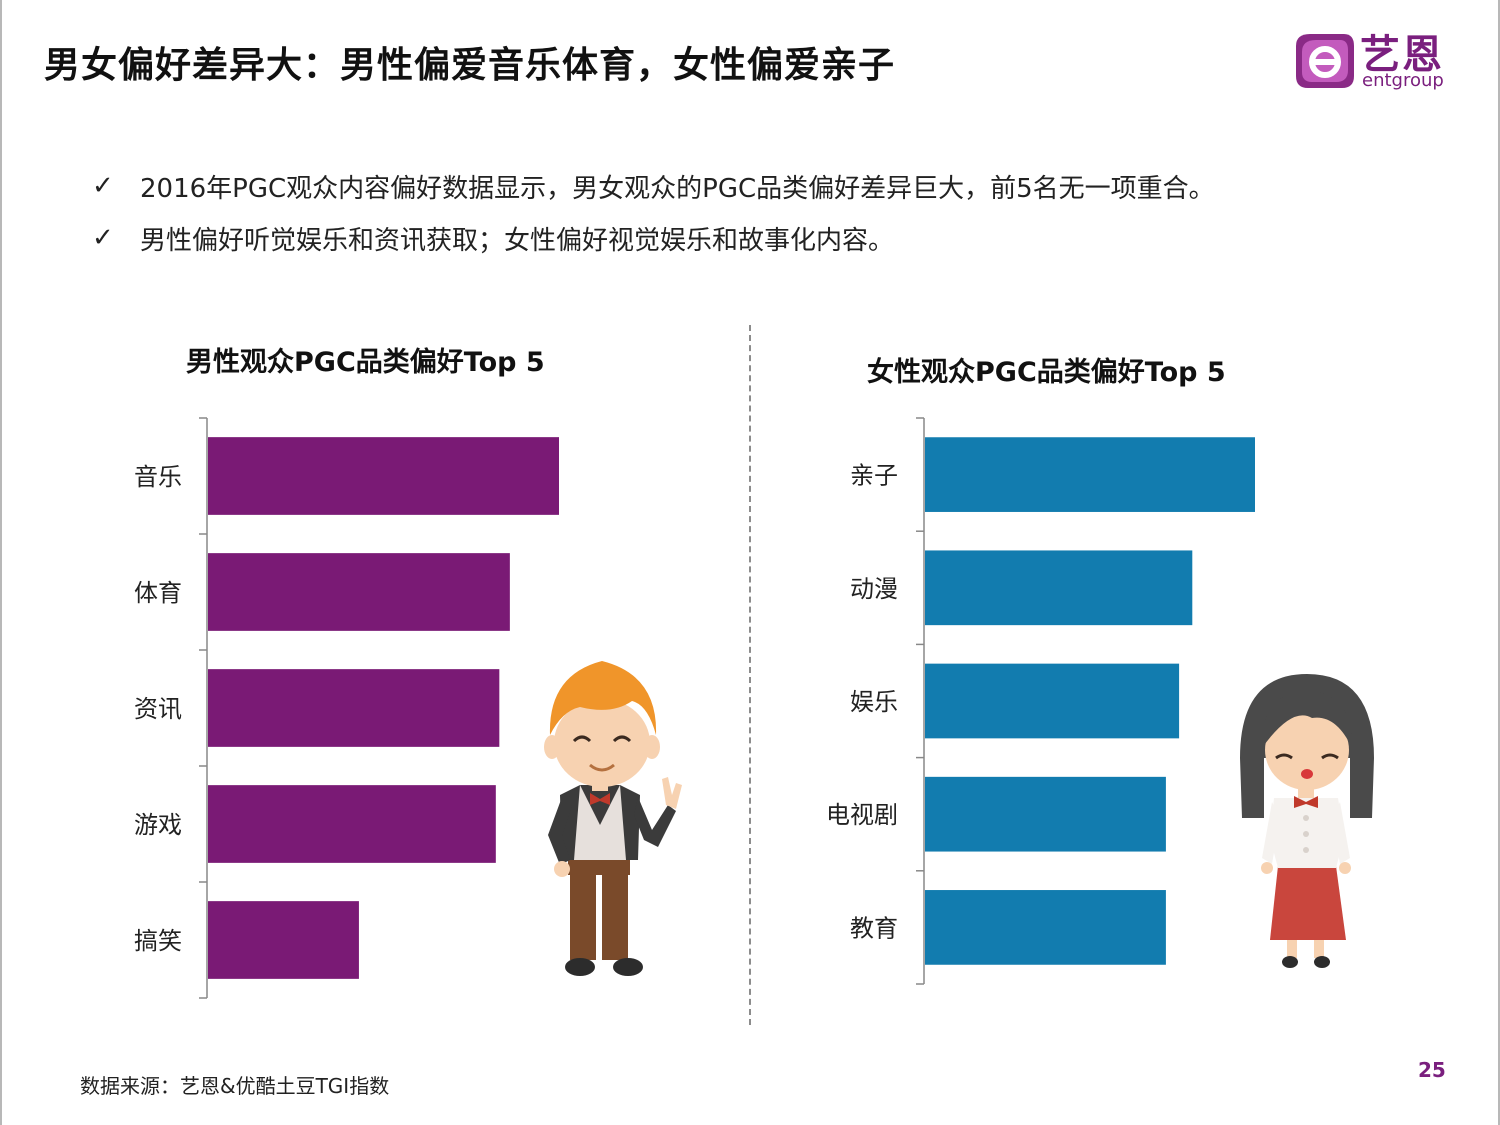 The height and width of the screenshot is (1125, 1500). What do you see at coordinates (158, 709) in the screenshot?
I see `male-category-label: 资讯` at bounding box center [158, 709].